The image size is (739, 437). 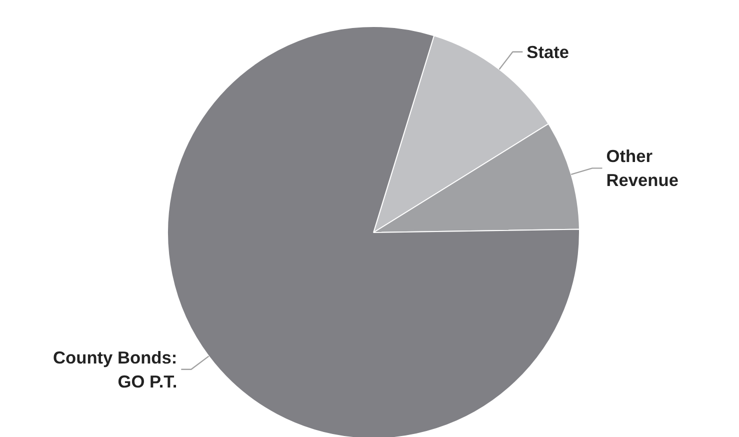 What do you see at coordinates (642, 168) in the screenshot?
I see `slice-label: Other Revenue` at bounding box center [642, 168].